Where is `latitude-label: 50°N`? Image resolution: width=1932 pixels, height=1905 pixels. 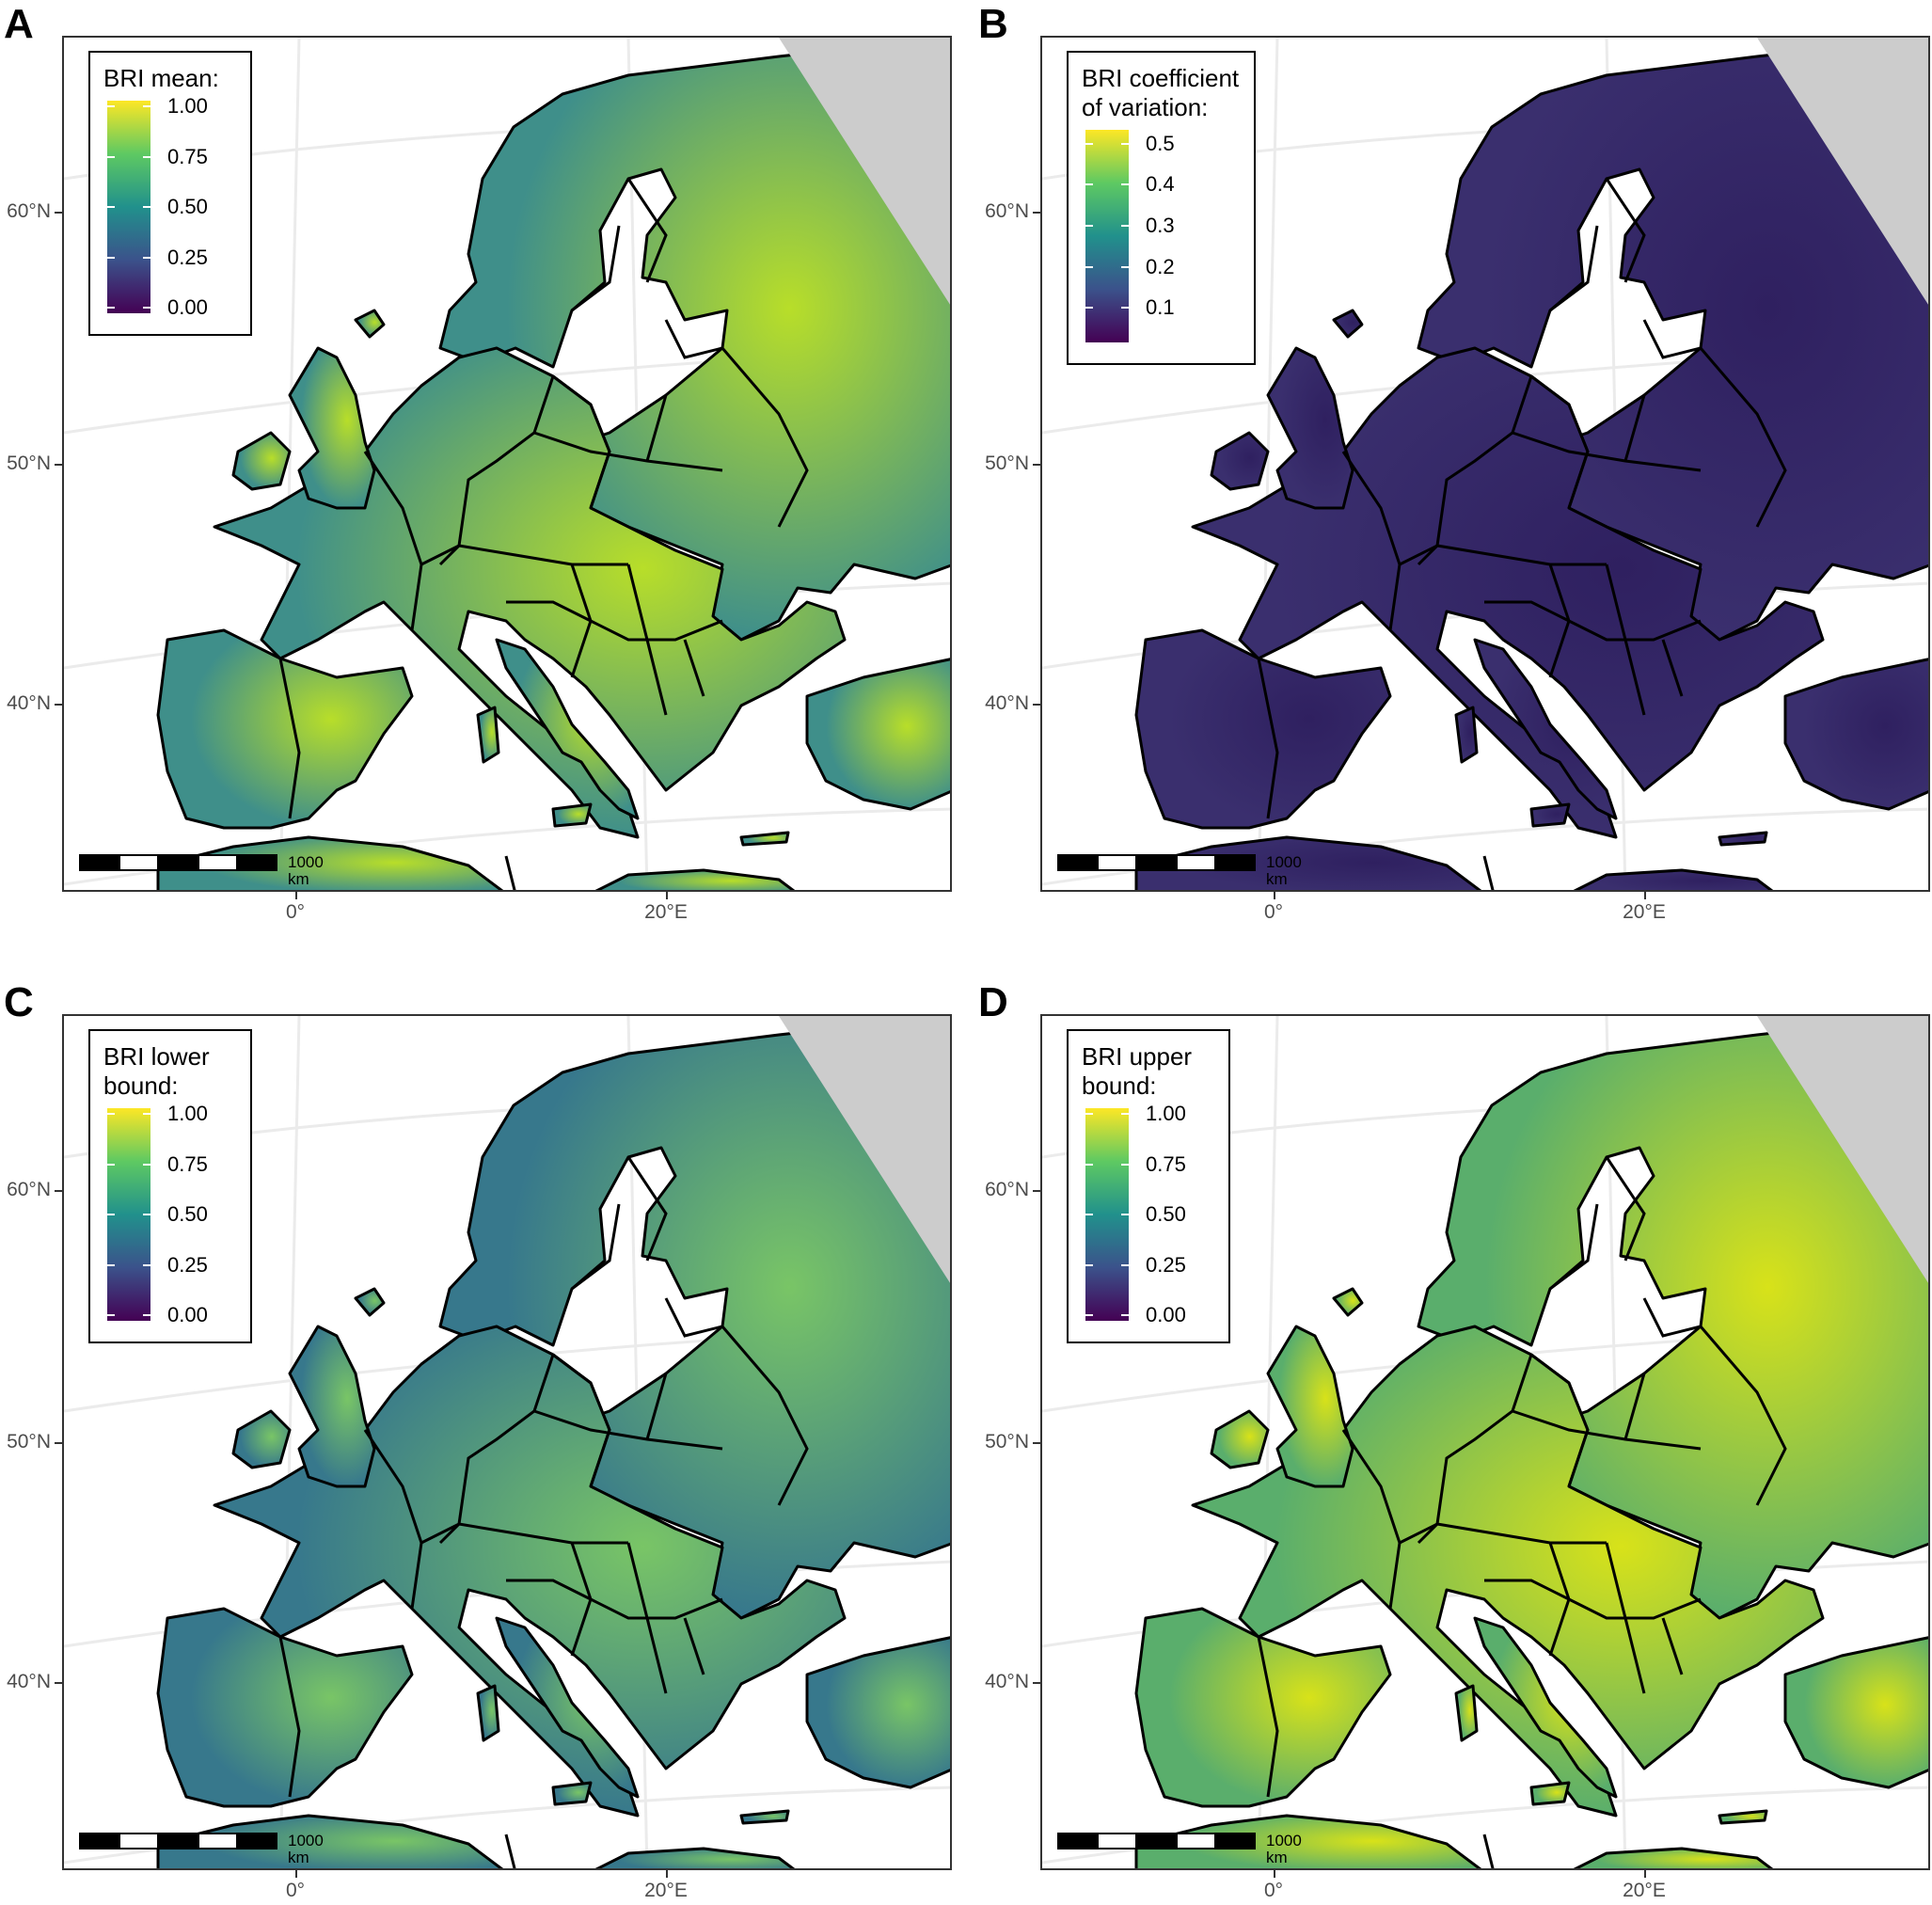
latitude-label: 50°N is located at coordinates (1007, 1442).